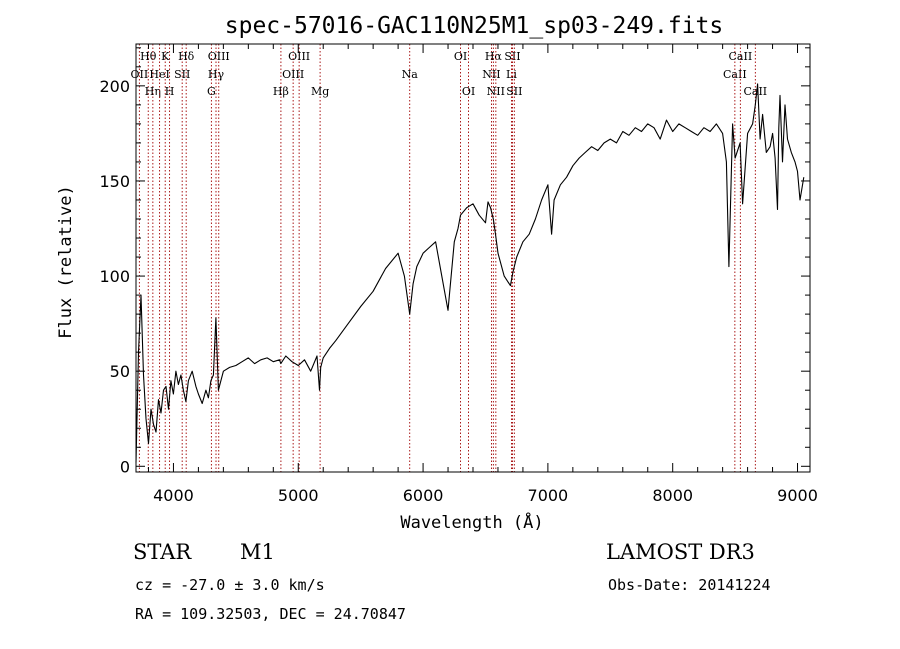  What do you see at coordinates (216, 74) in the screenshot?
I see `spectral-line-label-9: Hγ` at bounding box center [216, 74].